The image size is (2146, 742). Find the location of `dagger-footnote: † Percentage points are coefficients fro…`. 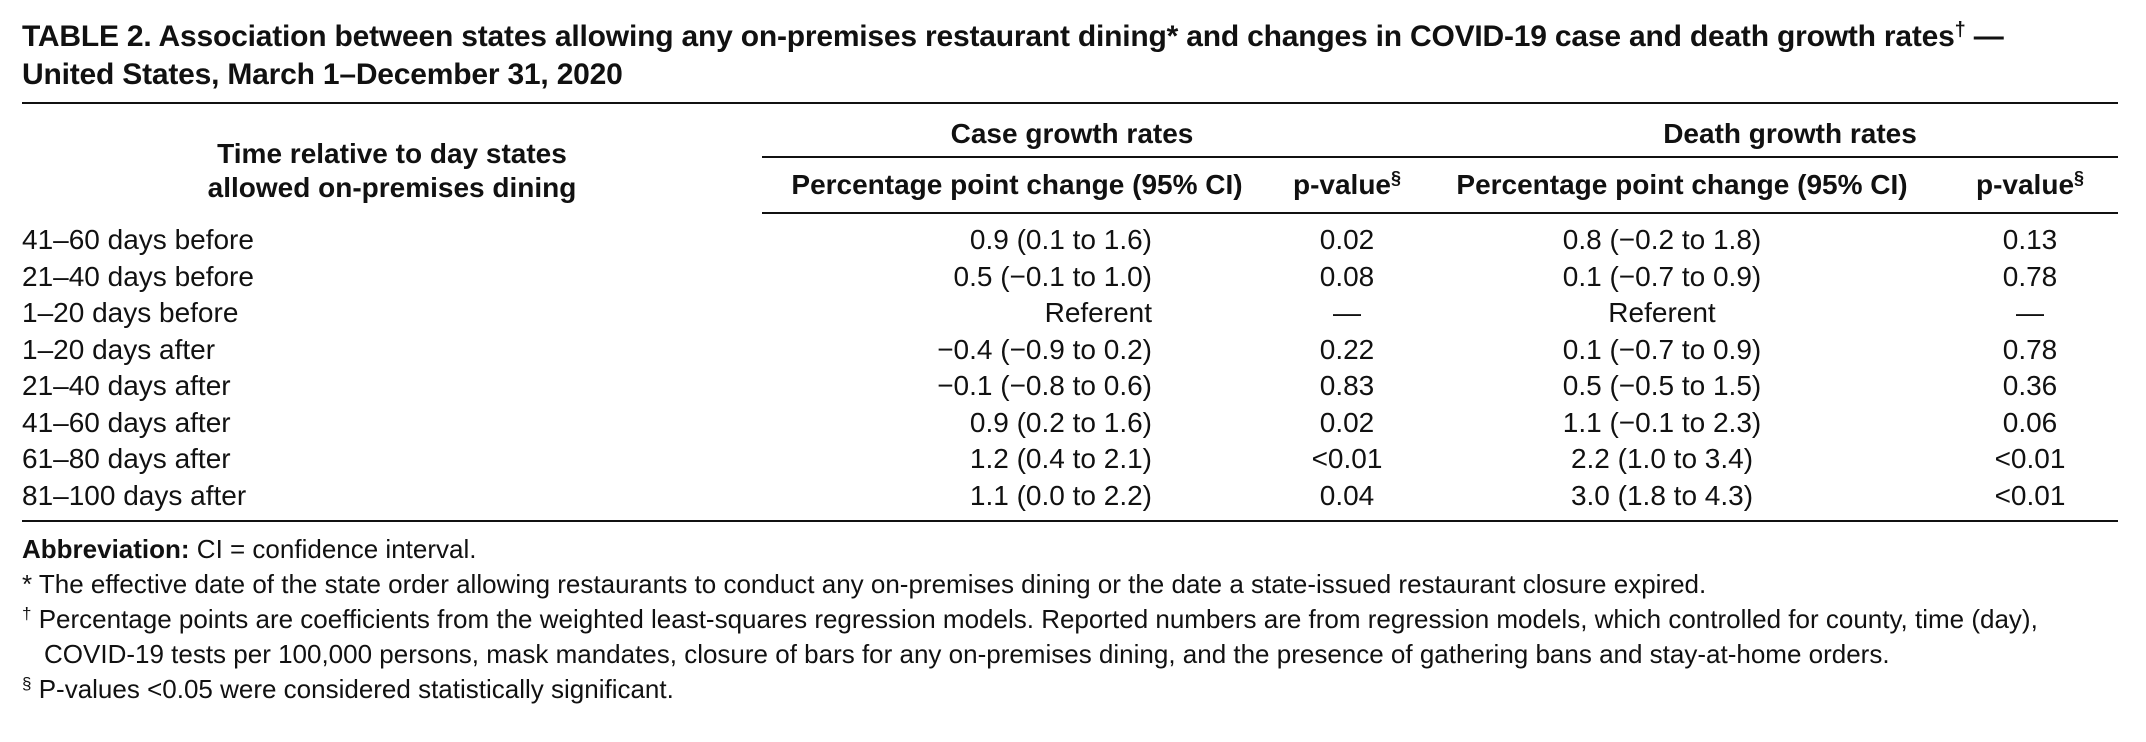

dagger-footnote: † Percentage points are coefficients fro… is located at coordinates (1070, 637).